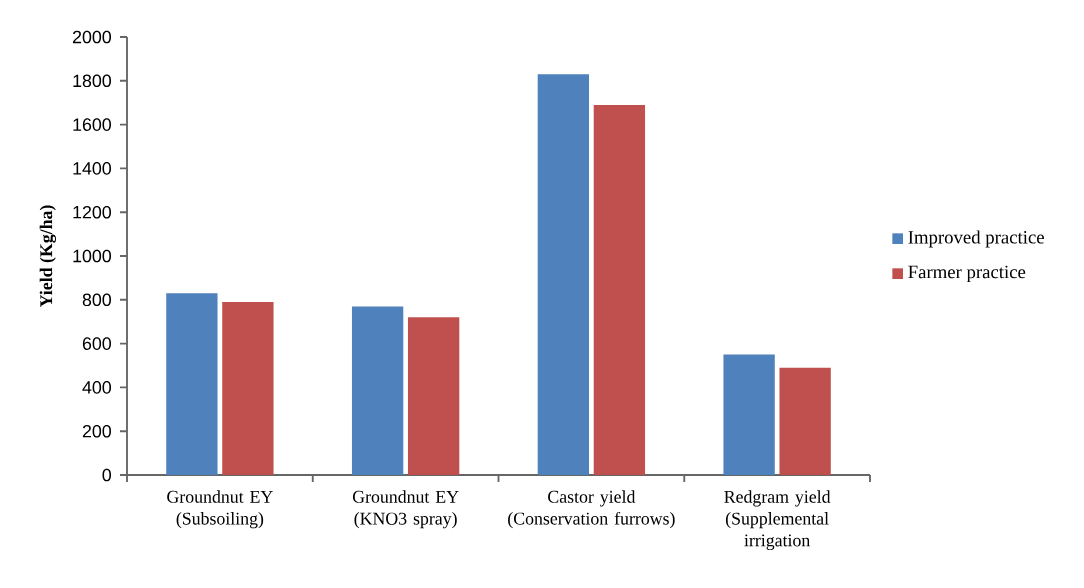  What do you see at coordinates (92, 81) in the screenshot?
I see `y-tick-label: 1800` at bounding box center [92, 81].